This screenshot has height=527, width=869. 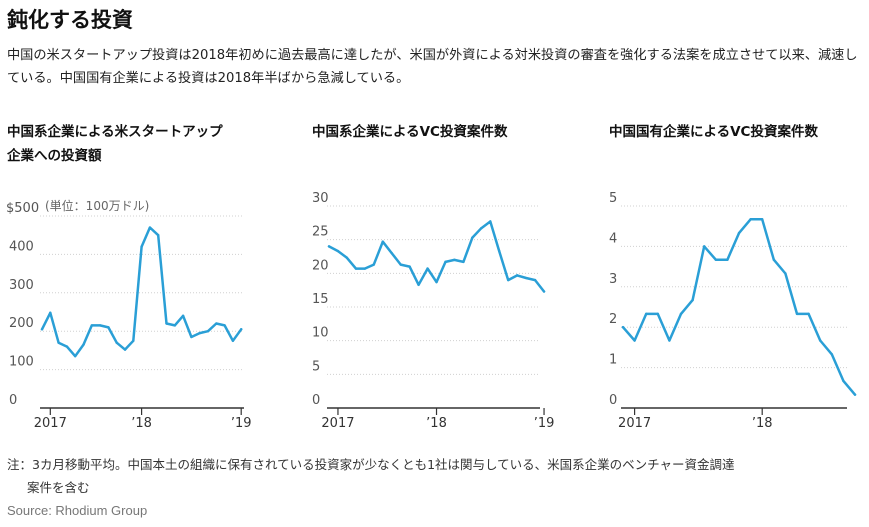 I want to click on chart-title: 中国系企業によるVC投資案件数, so click(x=409, y=132).